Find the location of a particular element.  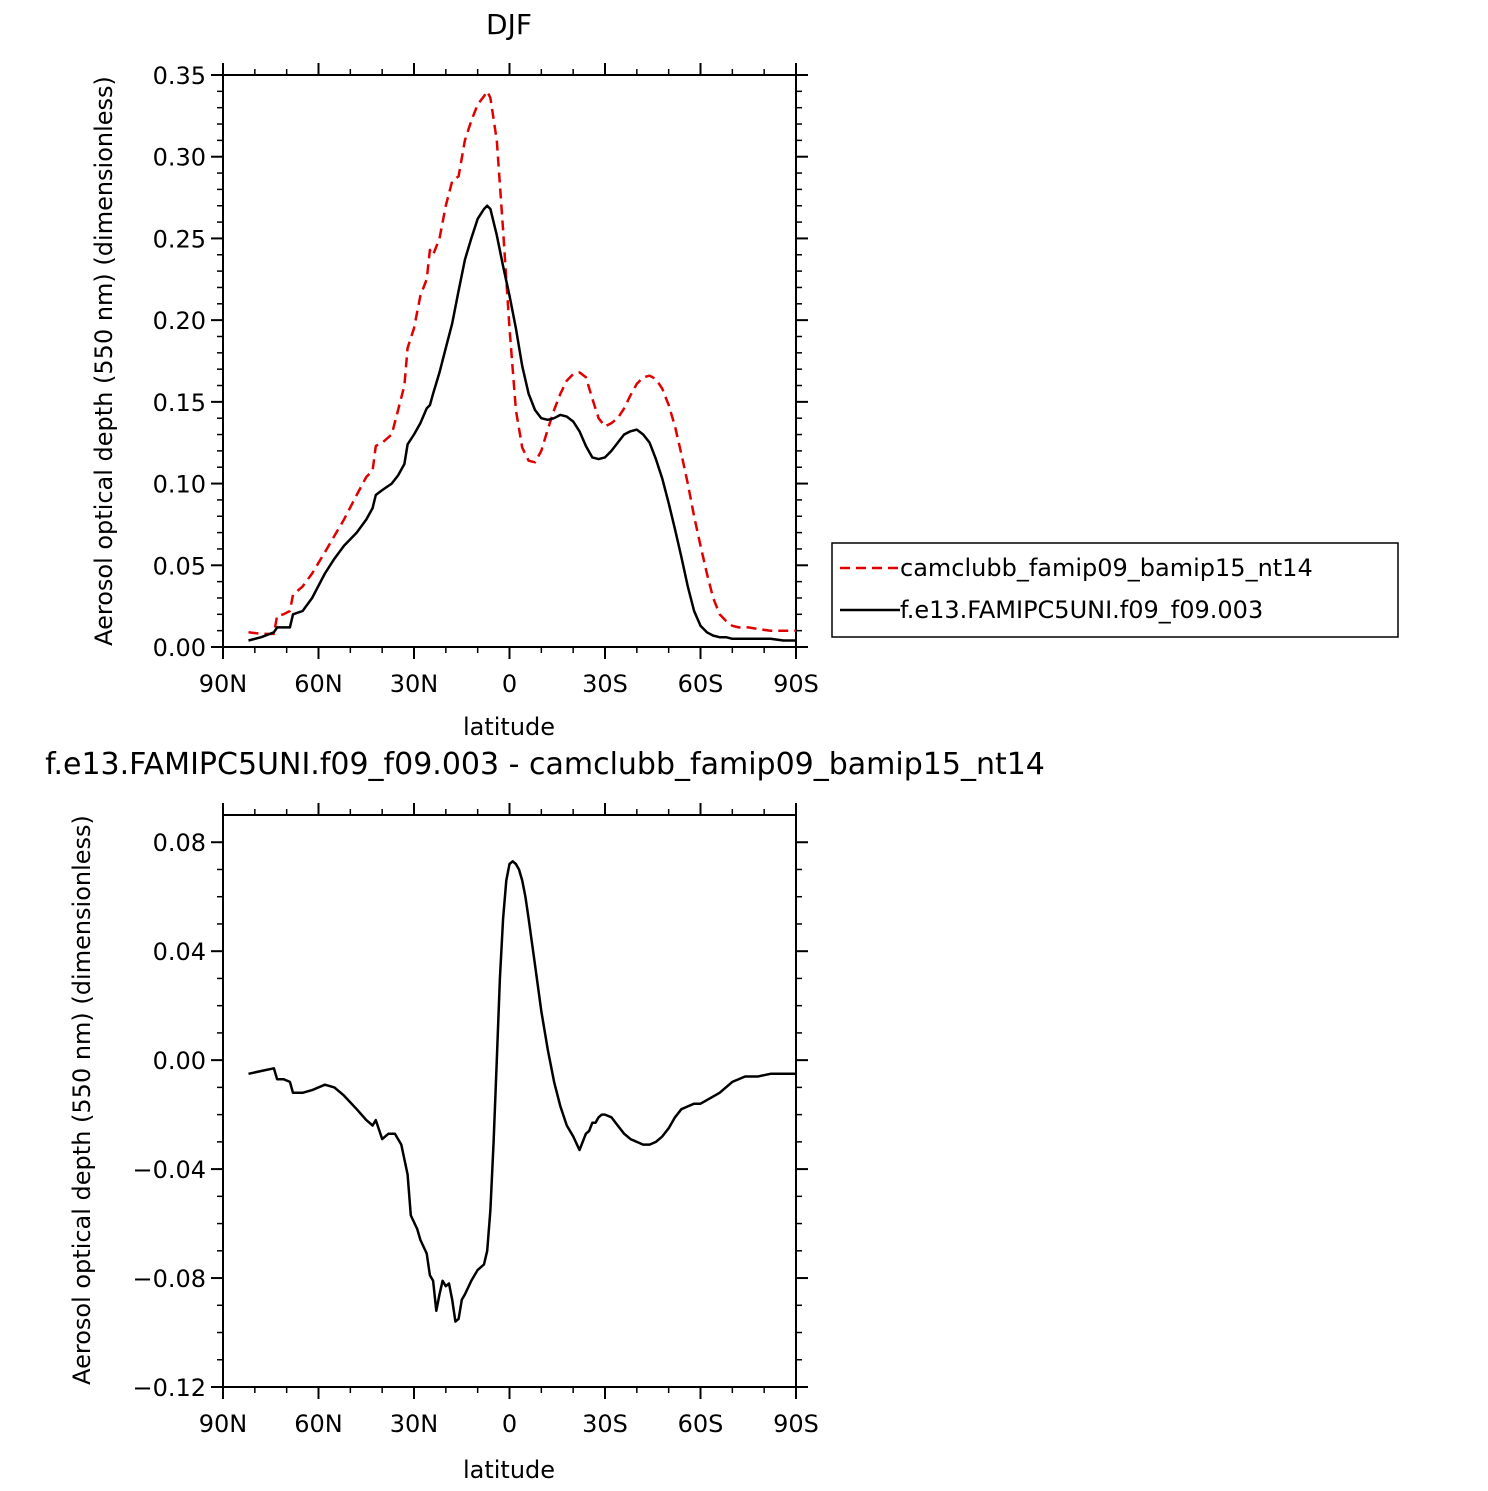

top-plot-frame is located at coordinates (509, 361).